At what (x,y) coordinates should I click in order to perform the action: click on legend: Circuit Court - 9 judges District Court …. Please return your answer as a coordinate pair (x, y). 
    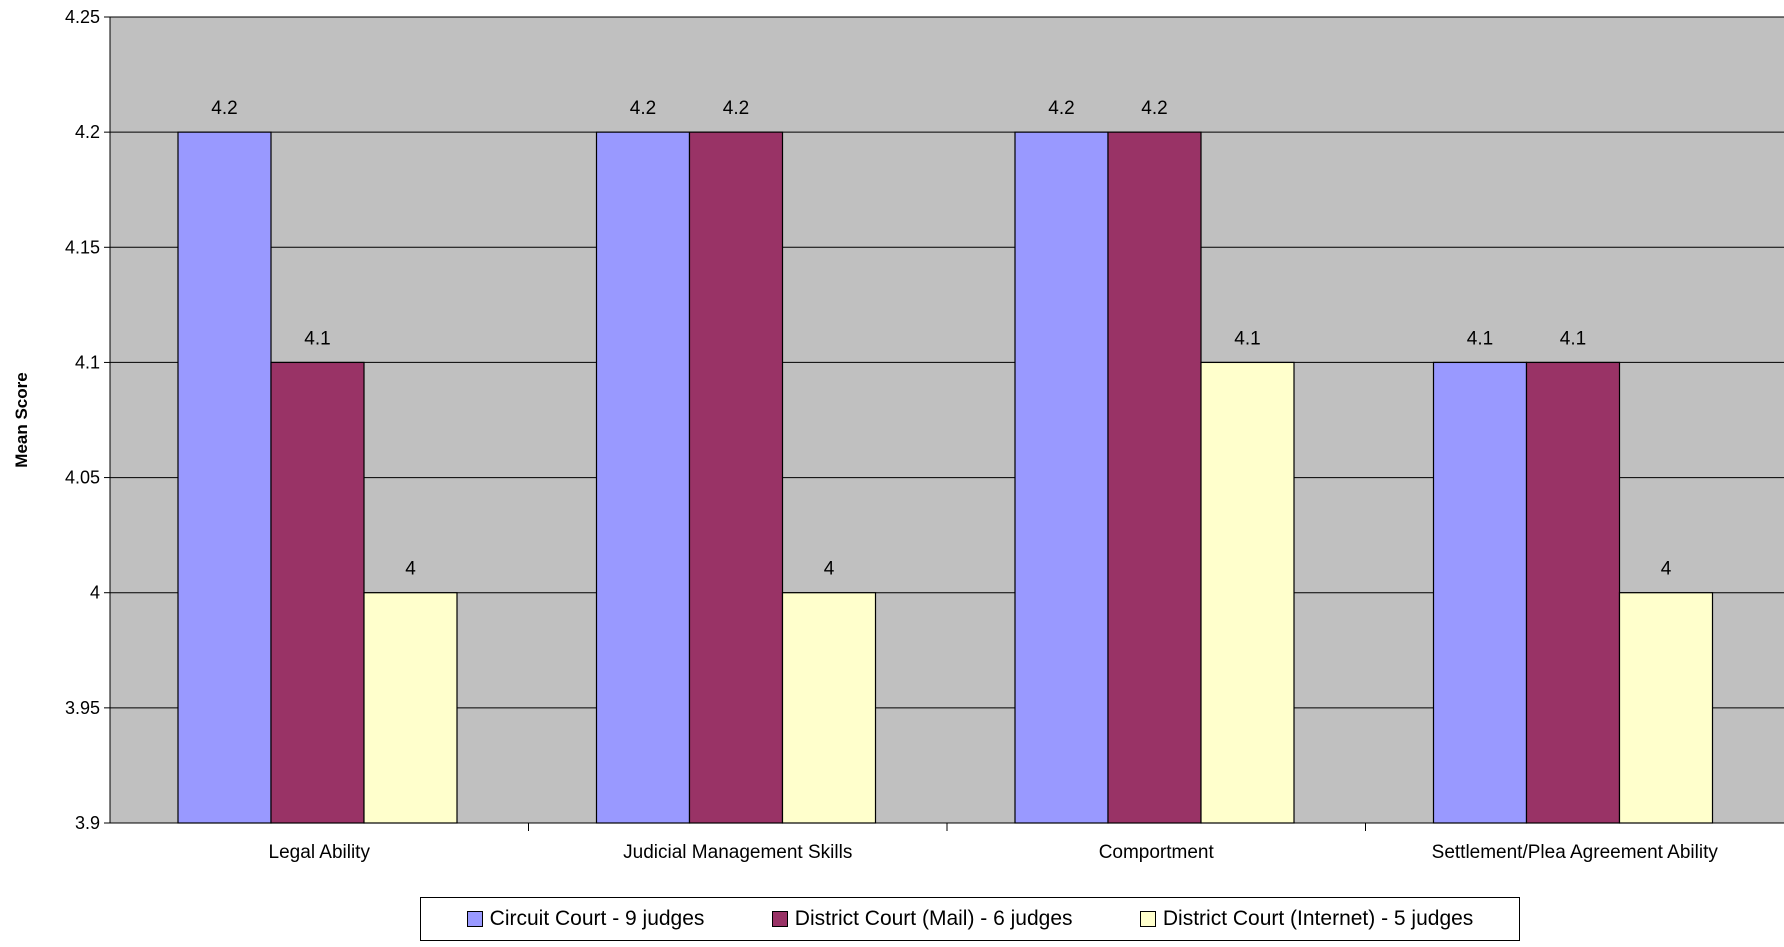
    Looking at the image, I should click on (970, 919).